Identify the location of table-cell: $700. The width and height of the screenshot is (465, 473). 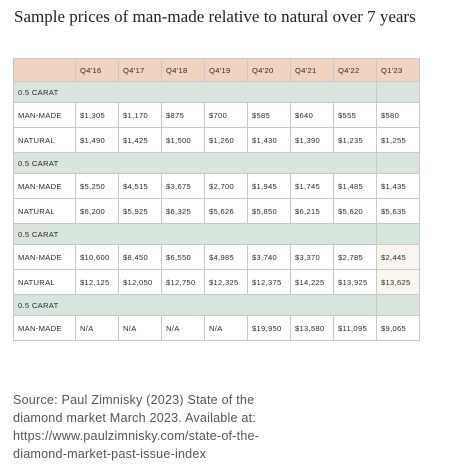
(226, 115).